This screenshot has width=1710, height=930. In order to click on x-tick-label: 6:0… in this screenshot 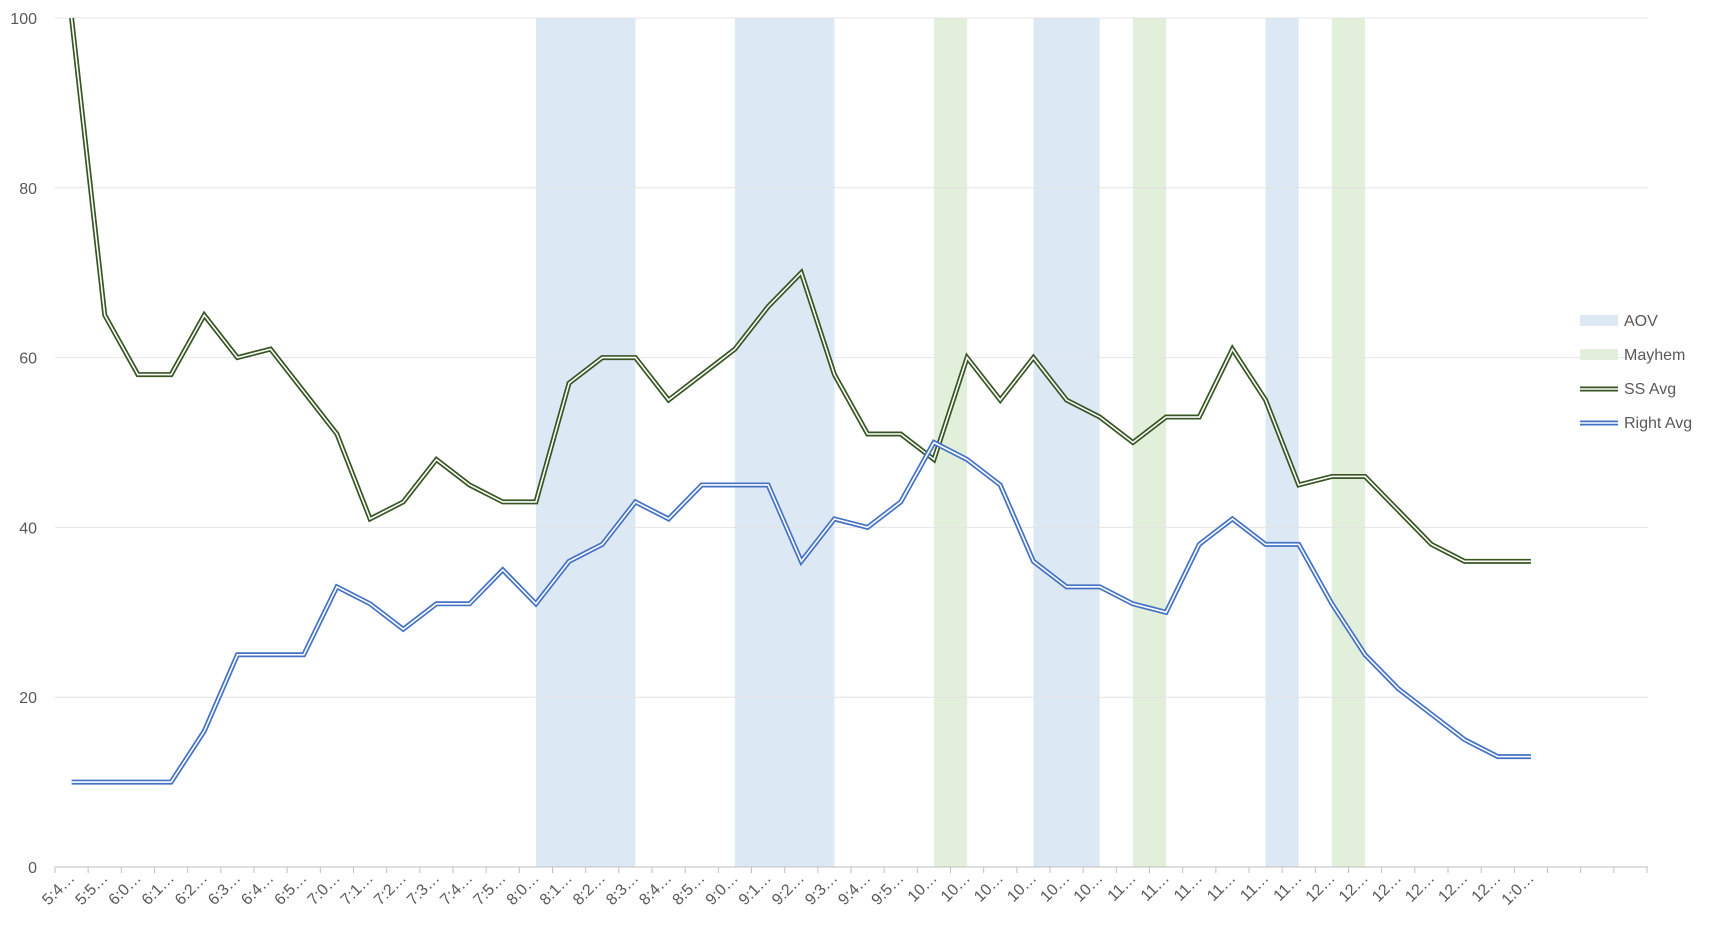, I will do `click(125, 889)`.